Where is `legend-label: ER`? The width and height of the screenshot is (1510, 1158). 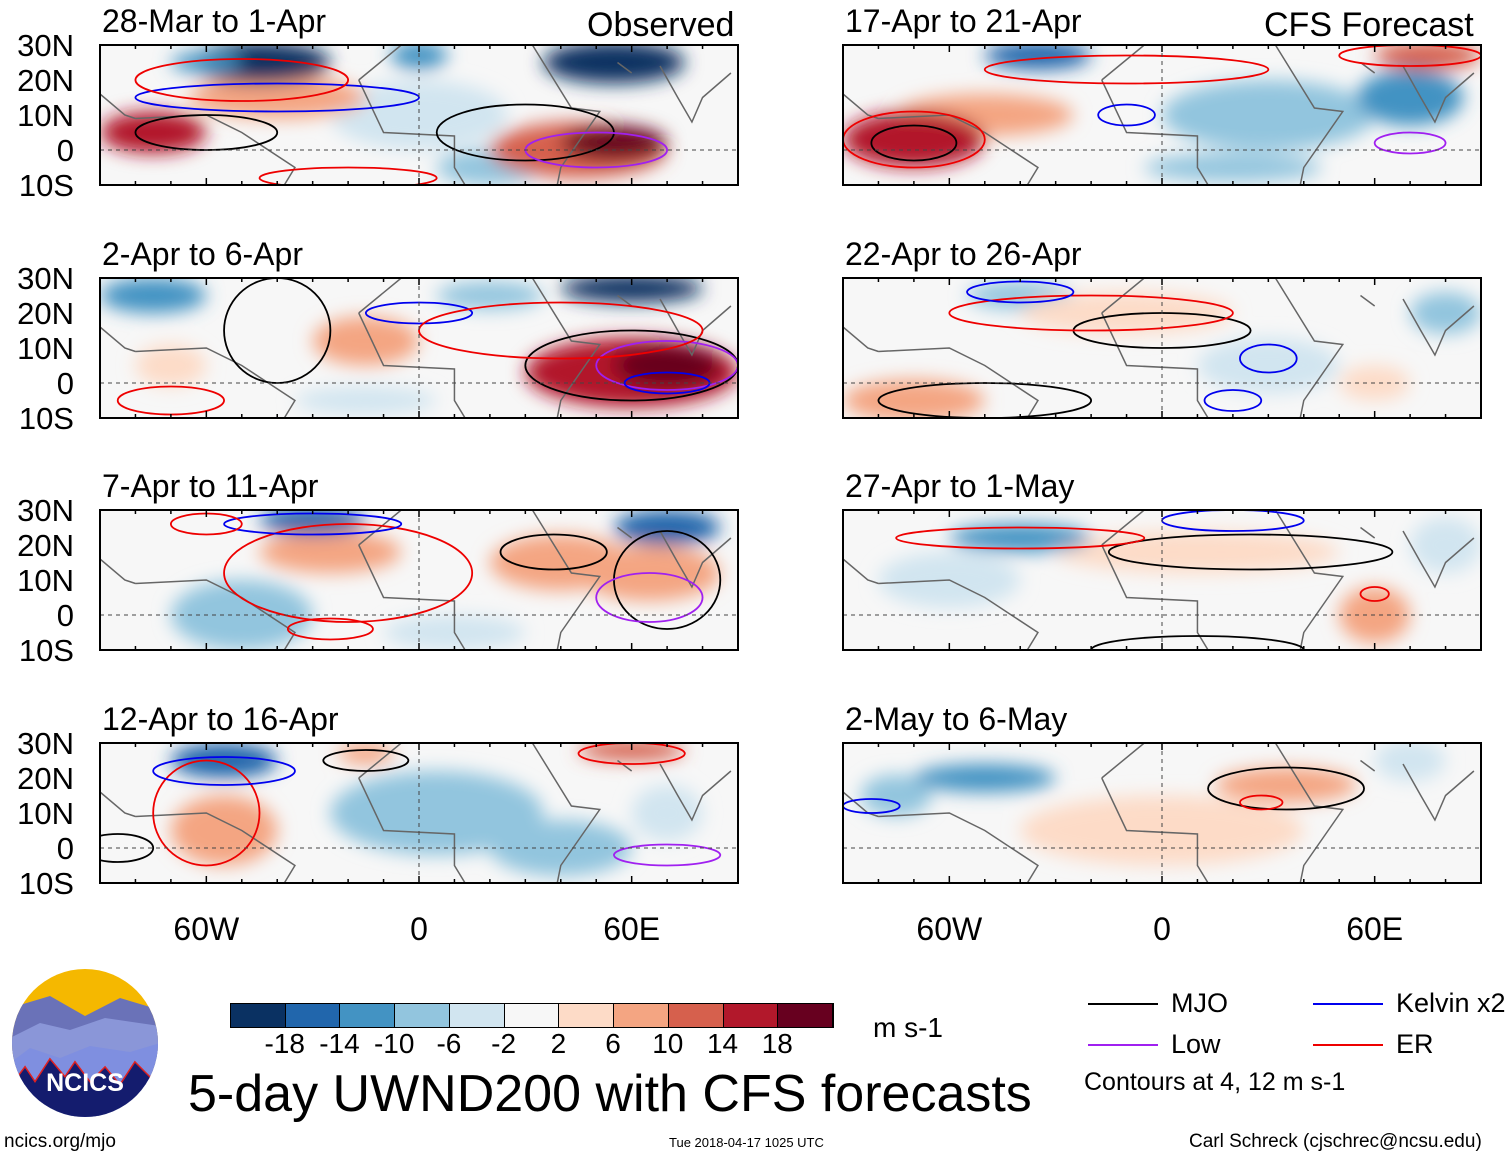
legend-label: ER is located at coordinates (1415, 1044).